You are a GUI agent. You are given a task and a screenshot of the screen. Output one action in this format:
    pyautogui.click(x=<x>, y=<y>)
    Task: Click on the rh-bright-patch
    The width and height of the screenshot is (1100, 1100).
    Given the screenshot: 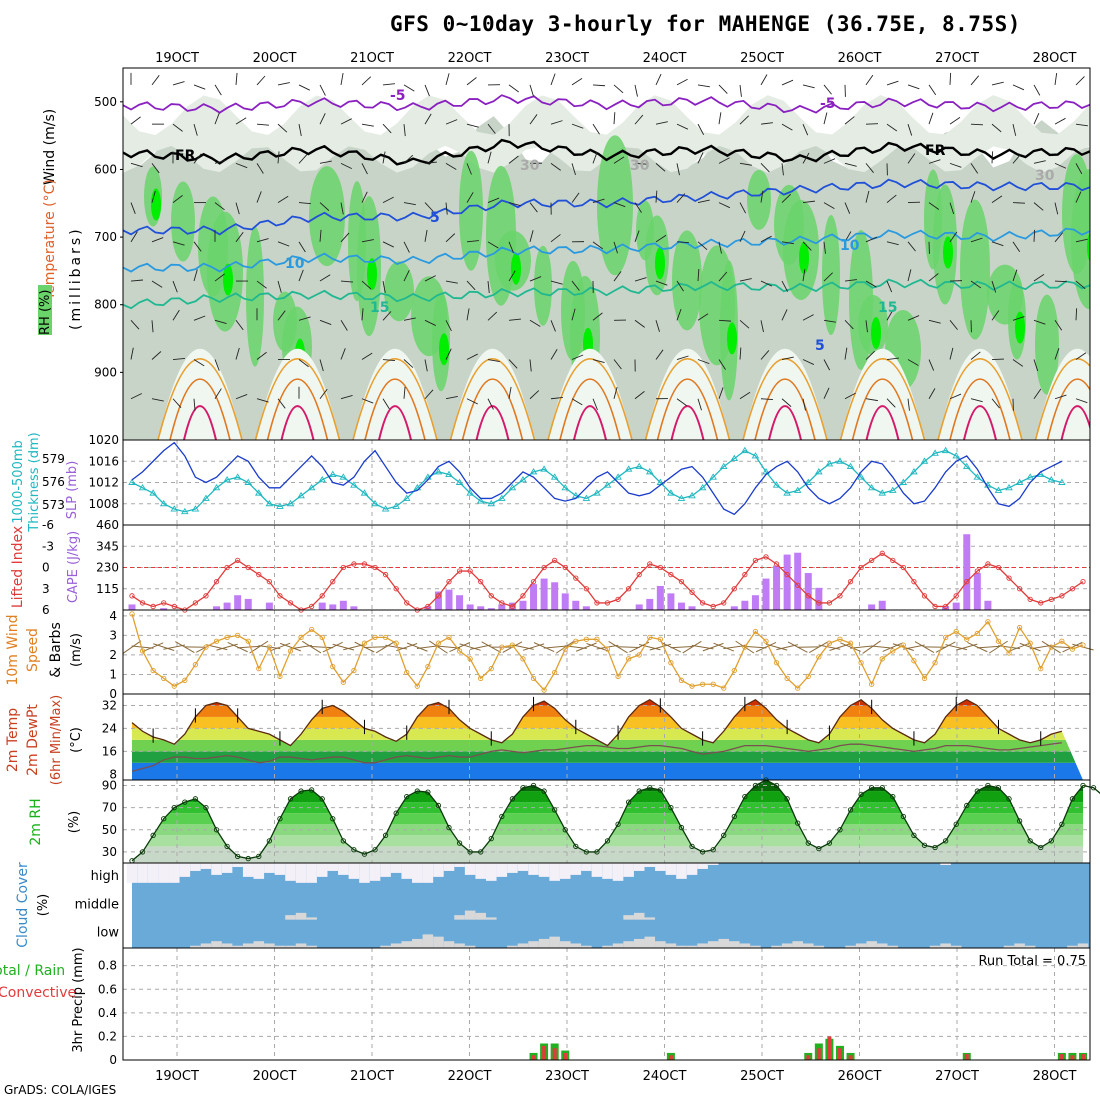 What is the action you would take?
    pyautogui.click(x=948, y=252)
    